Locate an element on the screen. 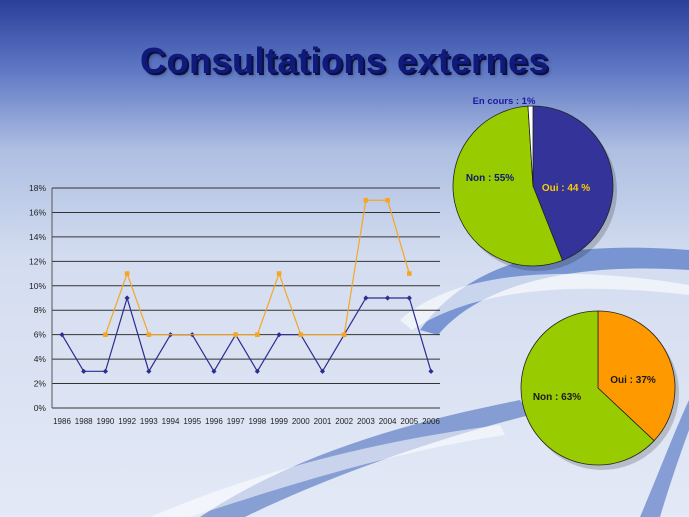 Image resolution: width=689 pixels, height=517 pixels. slide-title: Consultations externes is located at coordinates (344, 60).